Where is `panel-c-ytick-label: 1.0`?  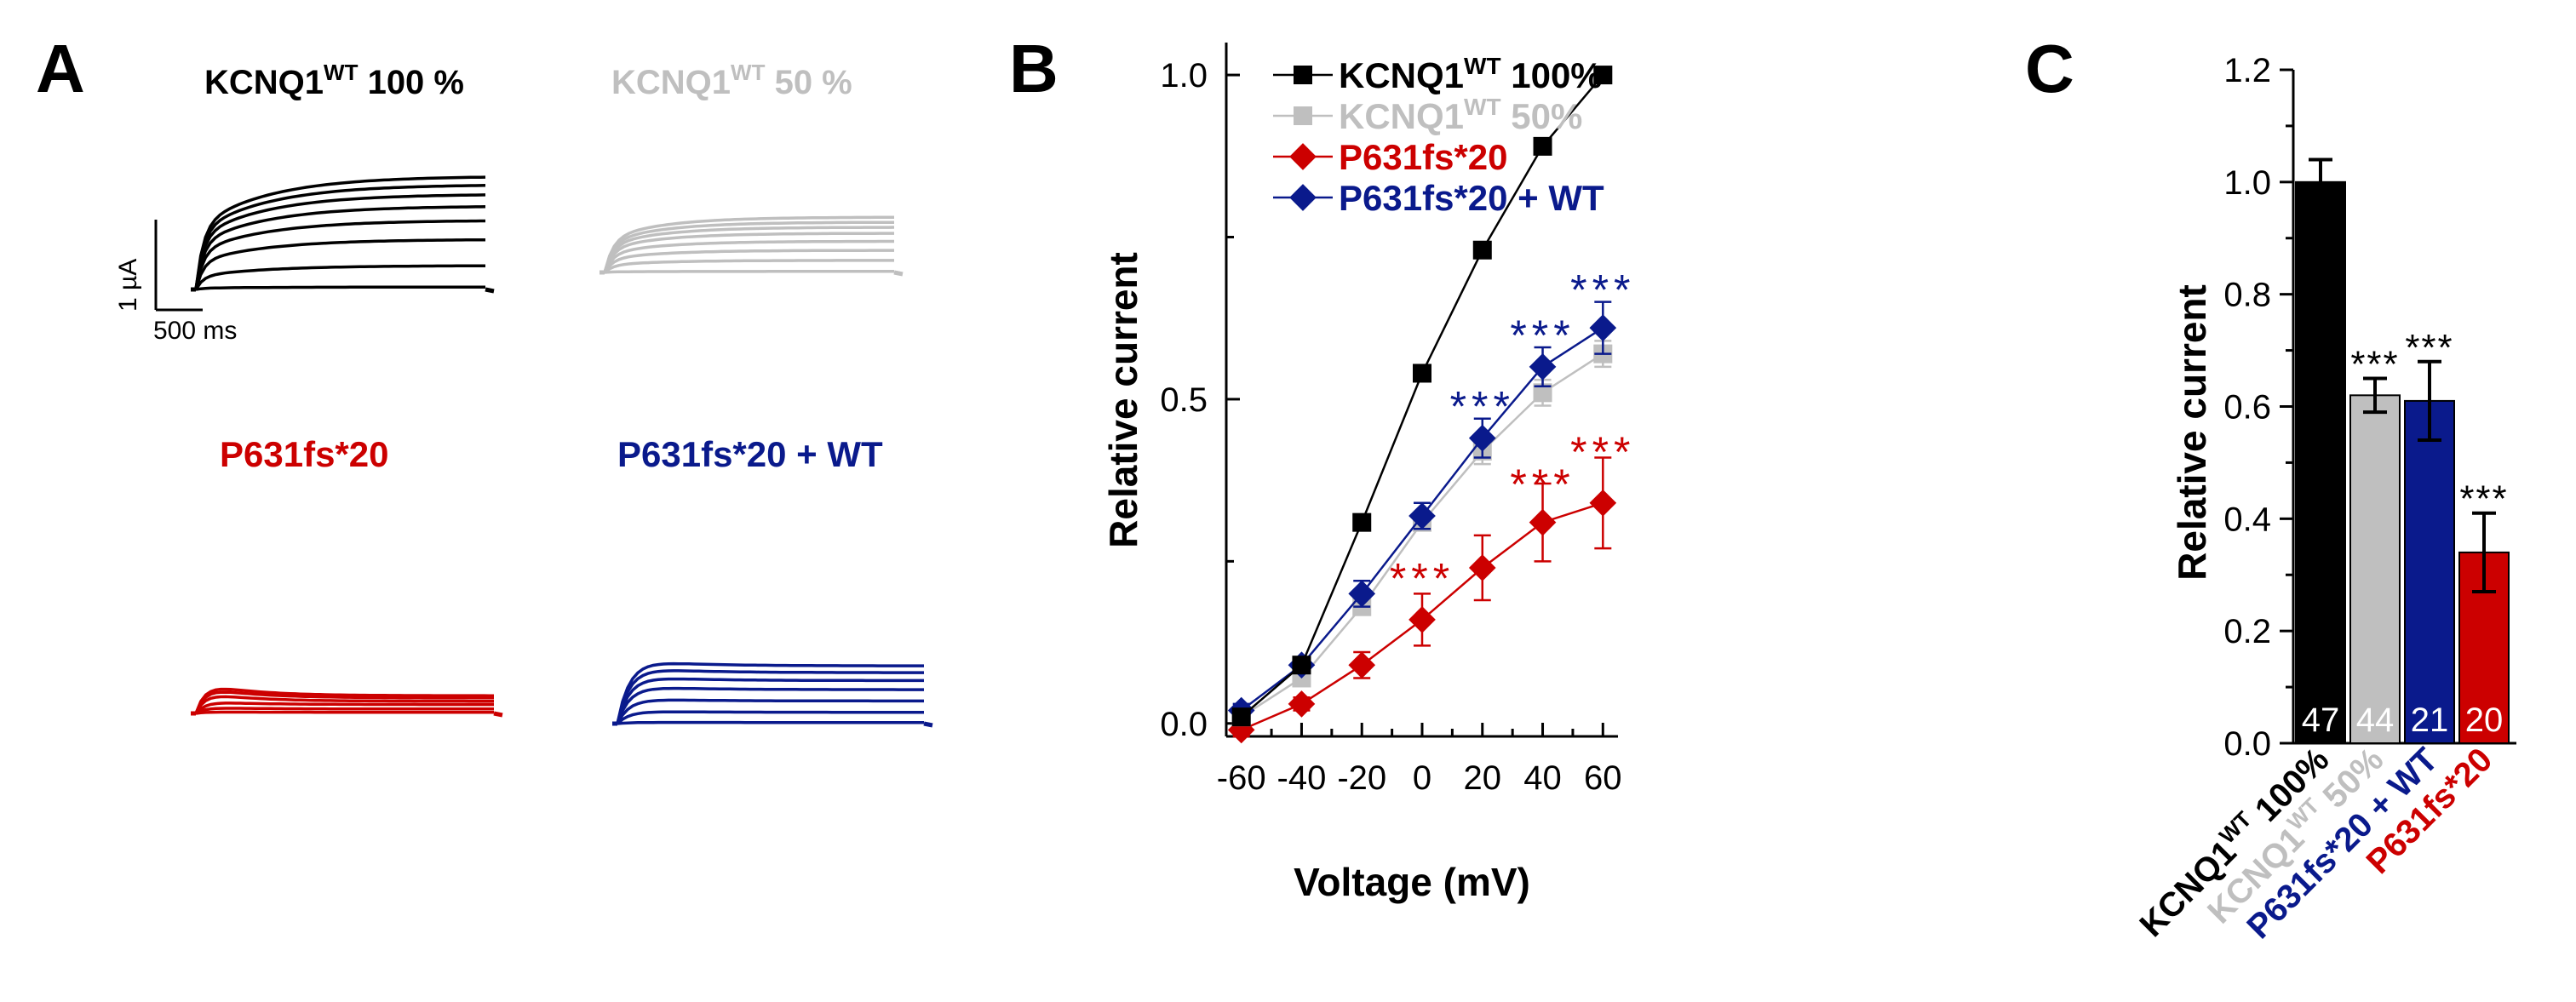
panel-c-ytick-label: 1.0 is located at coordinates (2247, 183).